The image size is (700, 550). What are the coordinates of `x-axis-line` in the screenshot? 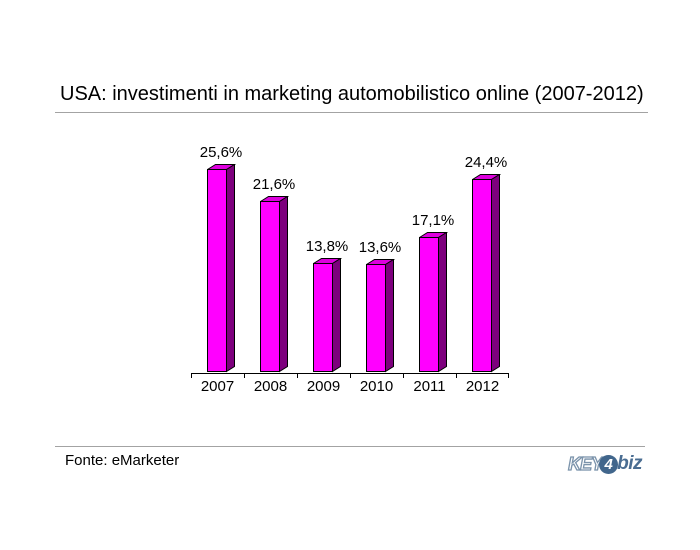 It's located at (350, 376).